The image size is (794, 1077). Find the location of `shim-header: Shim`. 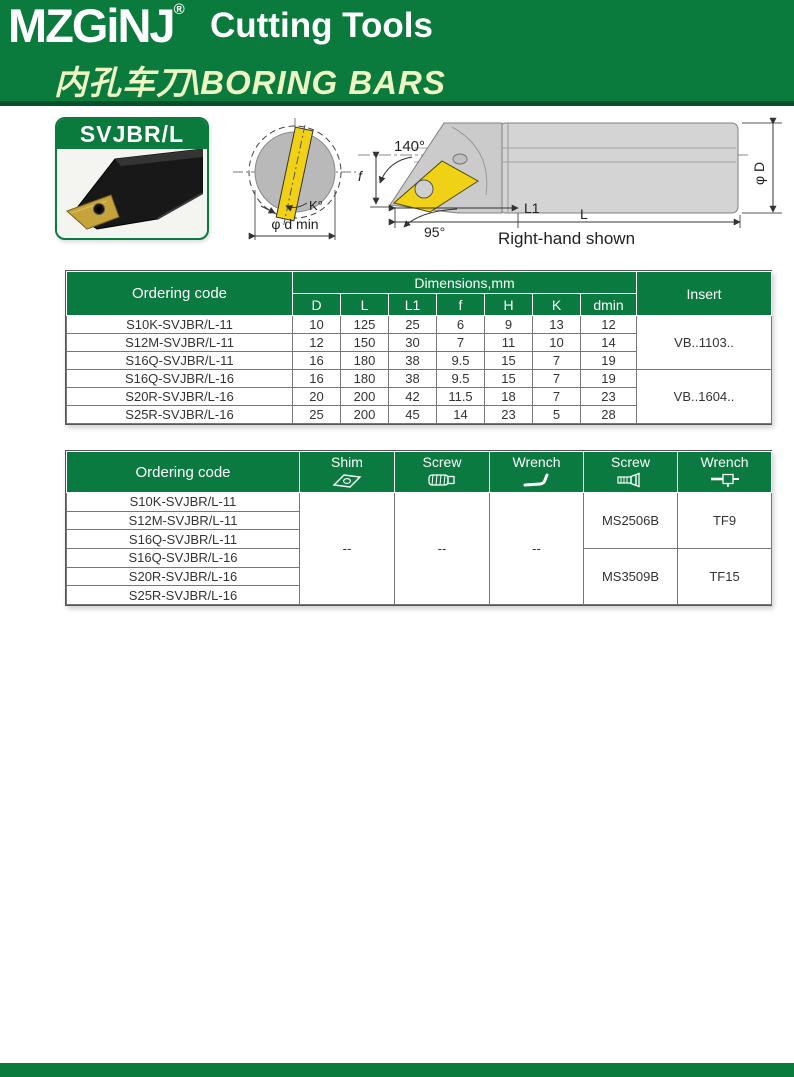

shim-header: Shim is located at coordinates (347, 472).